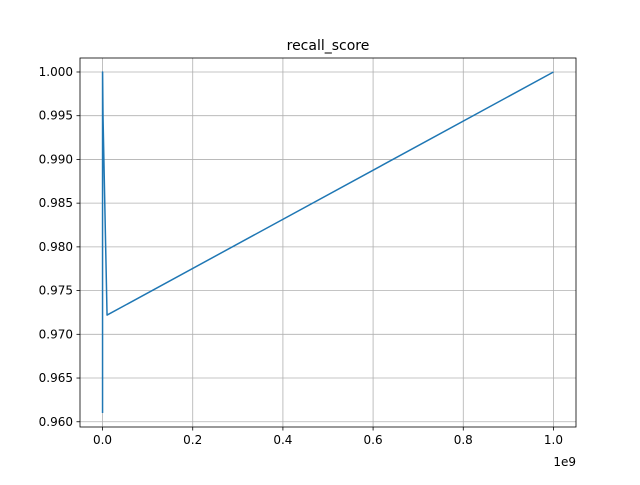  What do you see at coordinates (56, 72) in the screenshot?
I see `y-tick-label: 1.000` at bounding box center [56, 72].